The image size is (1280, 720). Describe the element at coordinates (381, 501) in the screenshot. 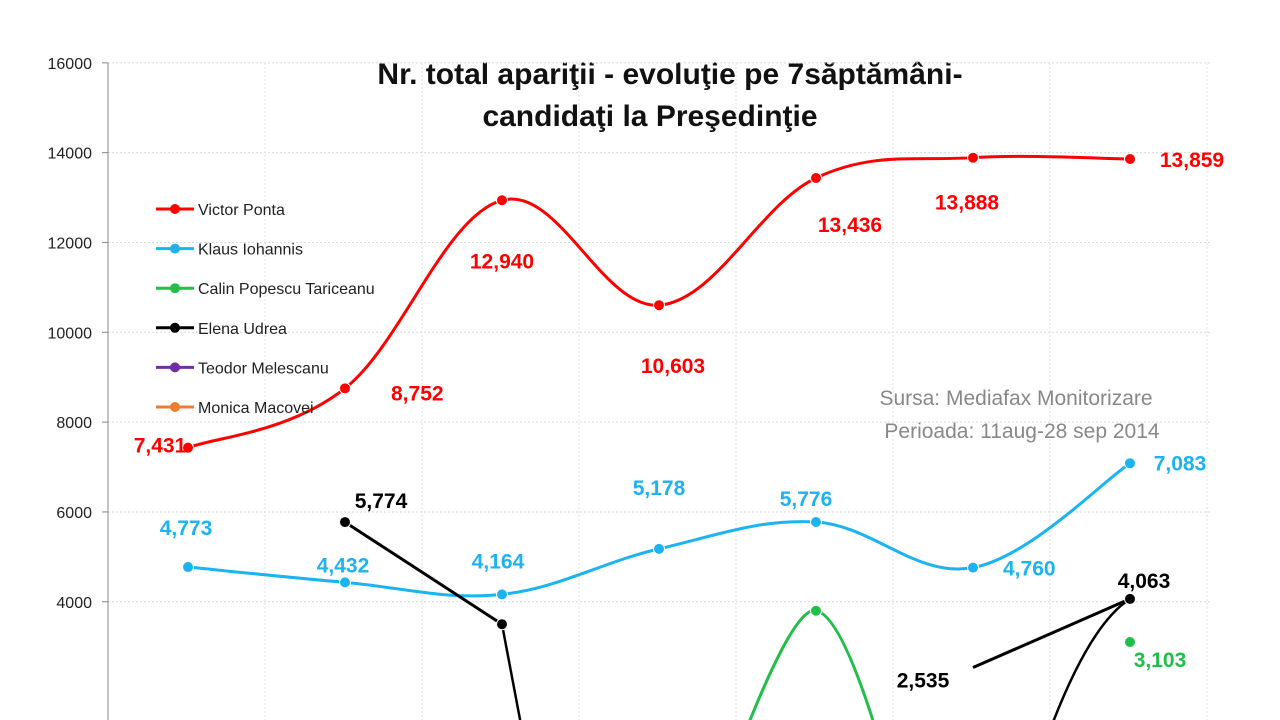

I see `data-label-elena-udrea: 5,774` at that location.